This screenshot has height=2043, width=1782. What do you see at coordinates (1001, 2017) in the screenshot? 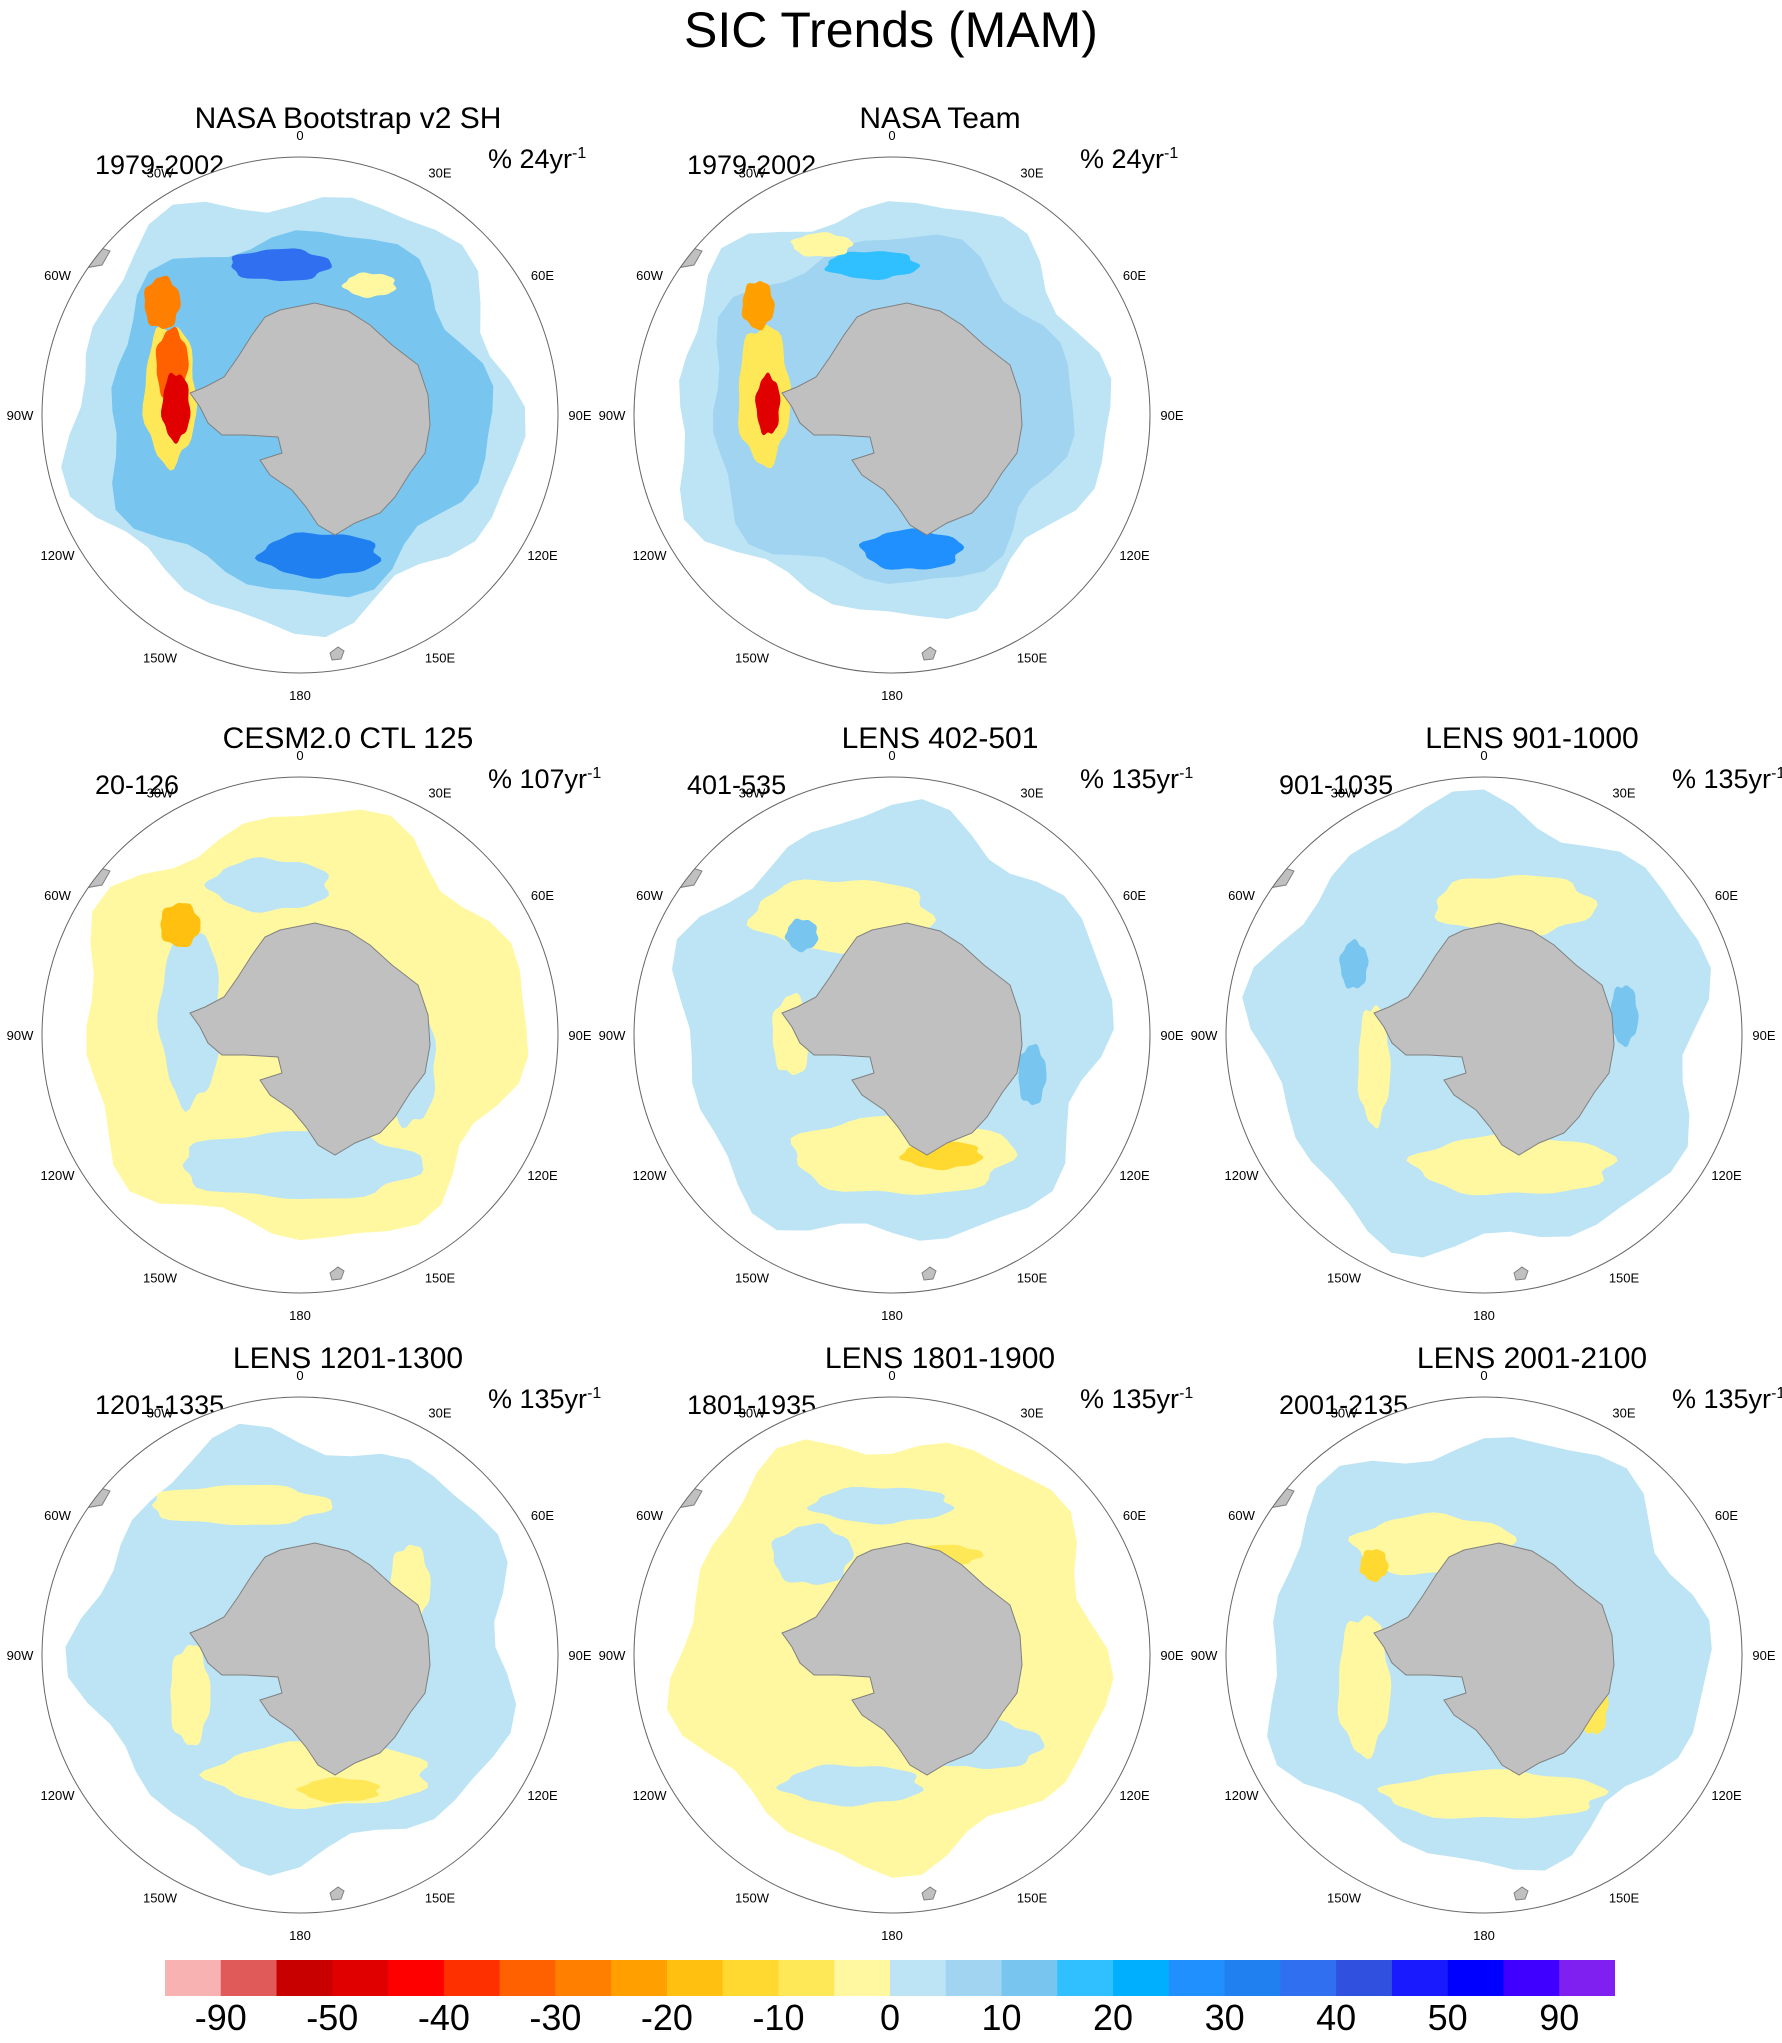
I see `colorbar-label: 10` at bounding box center [1001, 2017].